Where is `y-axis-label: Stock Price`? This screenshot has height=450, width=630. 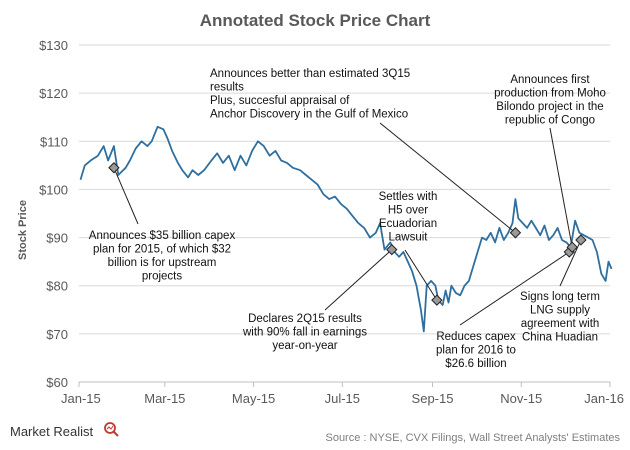
y-axis-label: Stock Price is located at coordinates (23, 230).